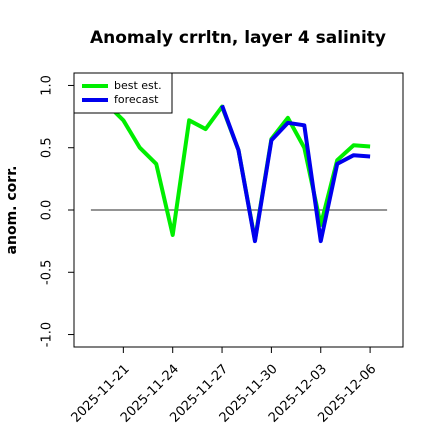 The height and width of the screenshot is (440, 440). I want to click on legend-box, so click(123, 93).